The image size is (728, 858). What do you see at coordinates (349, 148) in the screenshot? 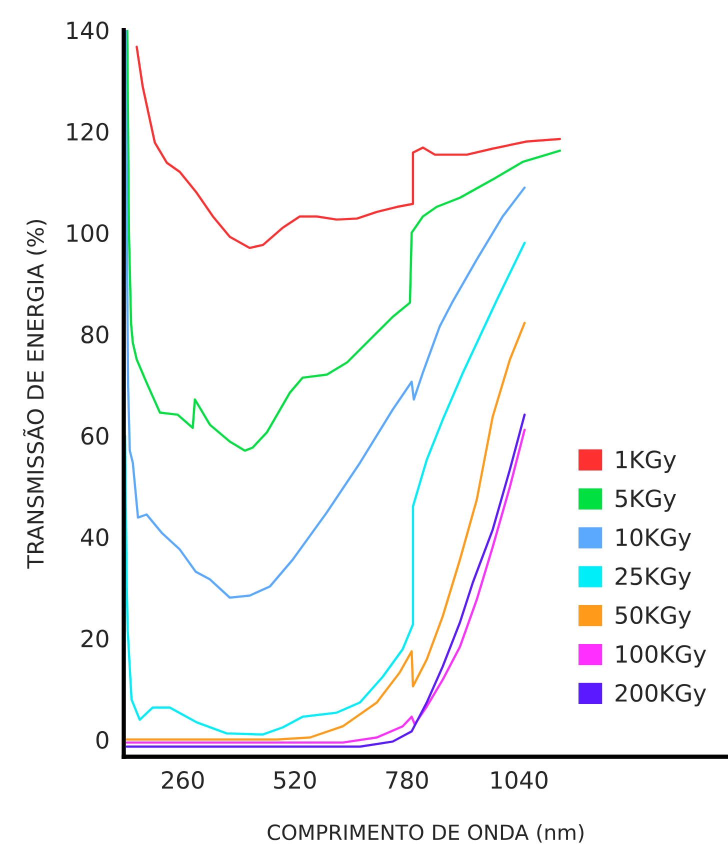
I see `line-series` at bounding box center [349, 148].